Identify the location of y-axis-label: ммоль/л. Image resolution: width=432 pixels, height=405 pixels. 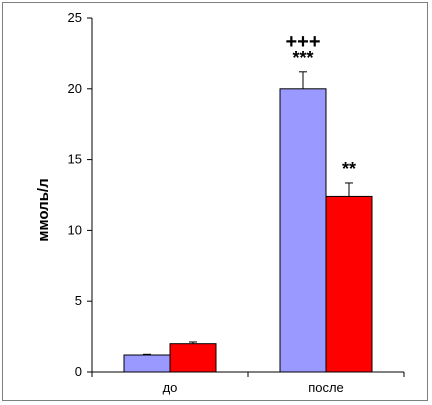
(43, 209).